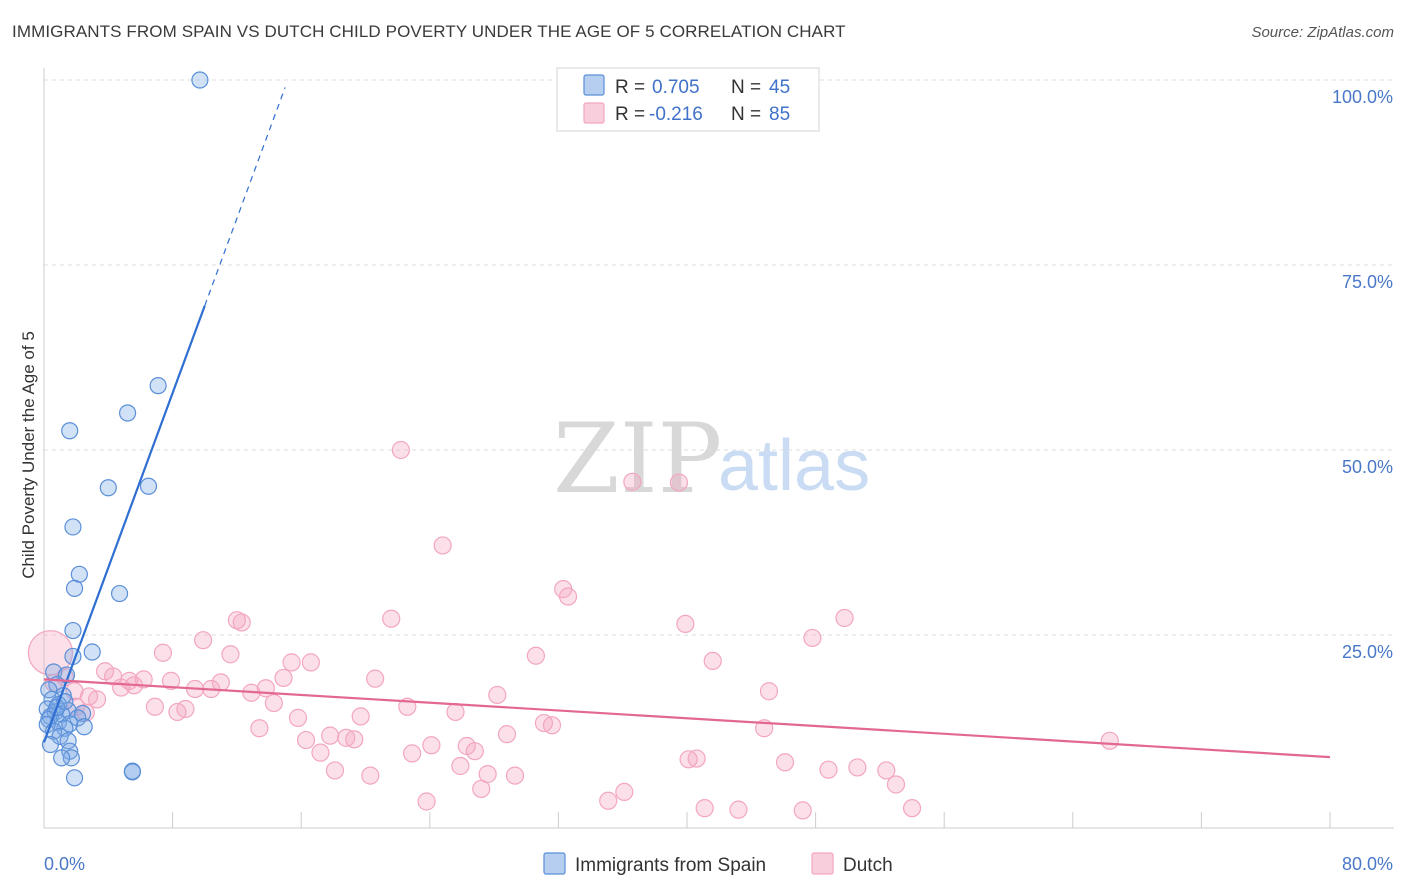  What do you see at coordinates (670, 865) in the screenshot?
I see `bottom-legend-label-spain: Immigrants from Spain` at bounding box center [670, 865].